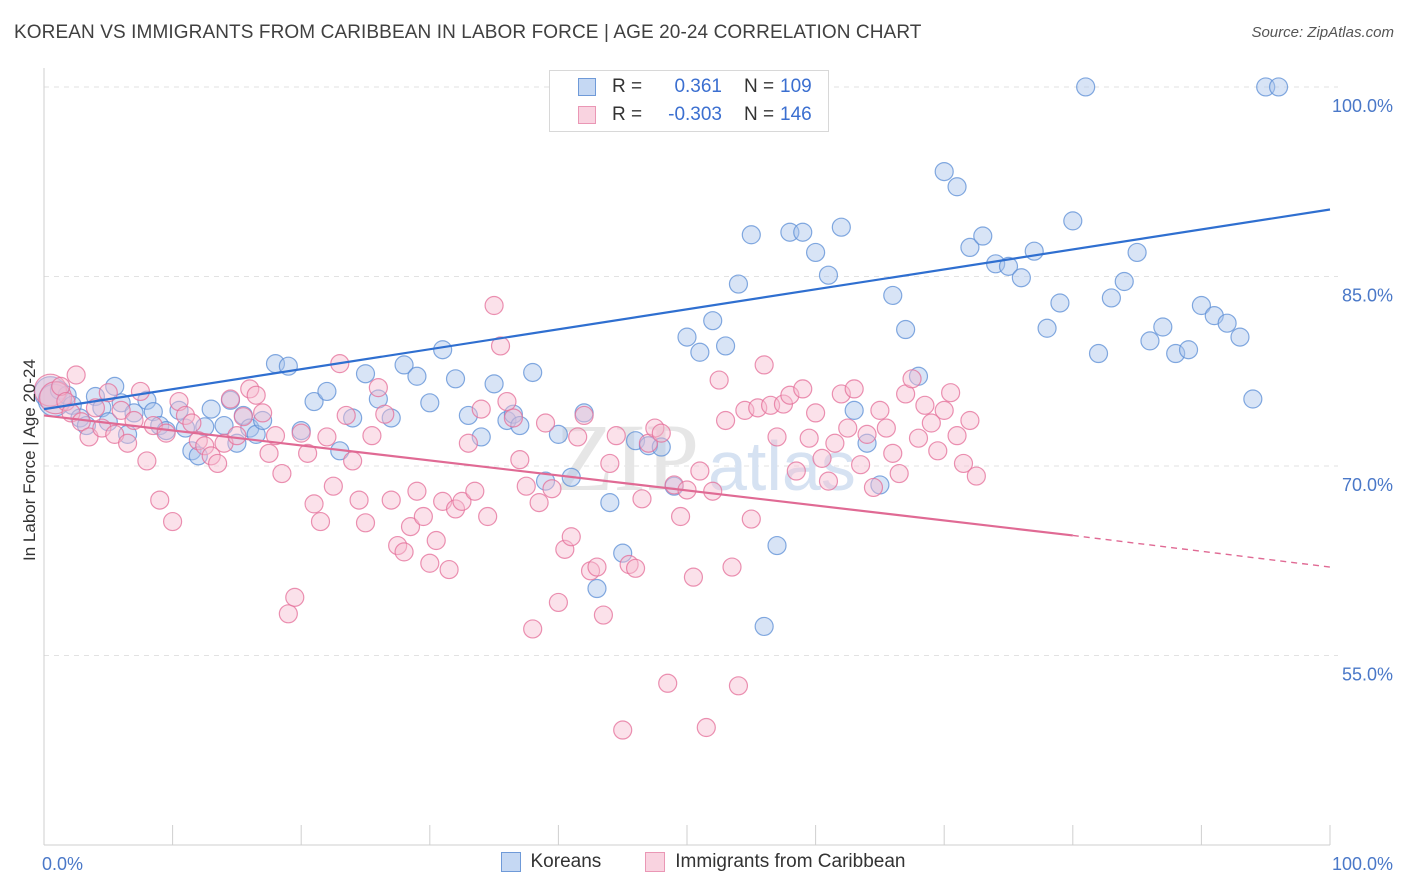 The height and width of the screenshot is (892, 1406). What do you see at coordinates (782, 466) in the screenshot?
I see `watermark-atlas: atlas` at bounding box center [782, 466].